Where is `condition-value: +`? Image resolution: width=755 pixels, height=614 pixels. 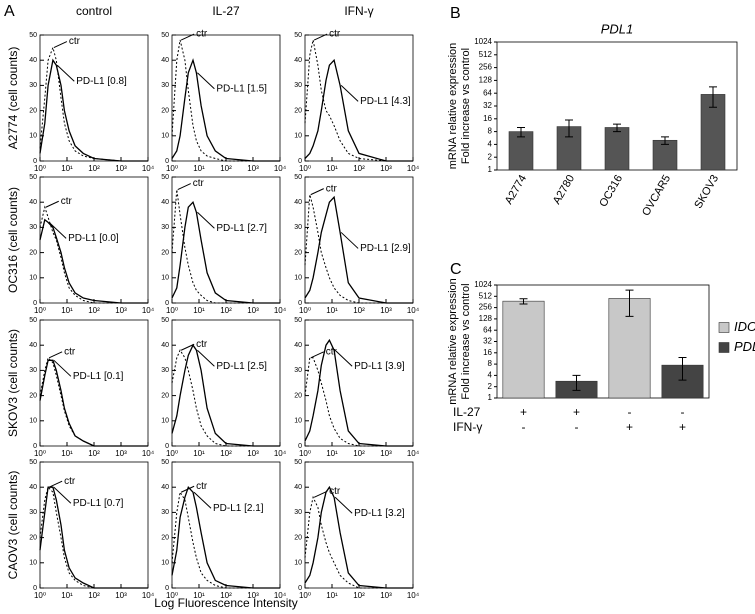
condition-value: + is located at coordinates (576, 412).